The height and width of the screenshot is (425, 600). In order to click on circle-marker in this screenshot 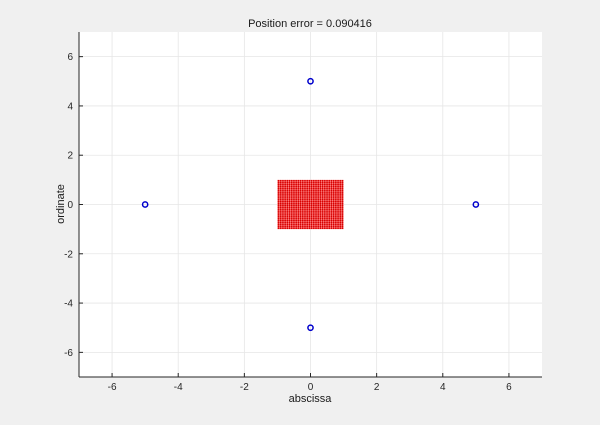, I will do `click(145, 204)`.